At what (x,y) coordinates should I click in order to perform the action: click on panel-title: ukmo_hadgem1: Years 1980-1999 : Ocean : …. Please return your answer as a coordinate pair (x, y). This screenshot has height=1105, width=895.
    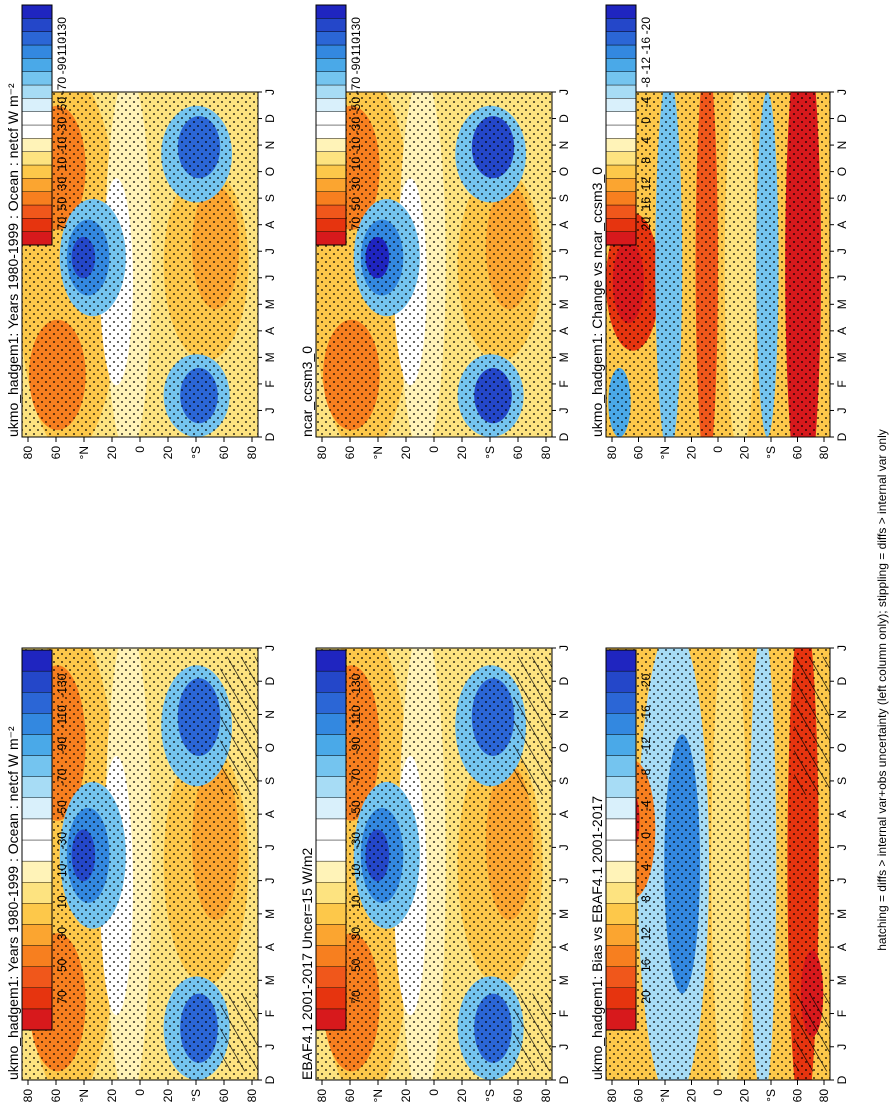
    Looking at the image, I should click on (13, 260).